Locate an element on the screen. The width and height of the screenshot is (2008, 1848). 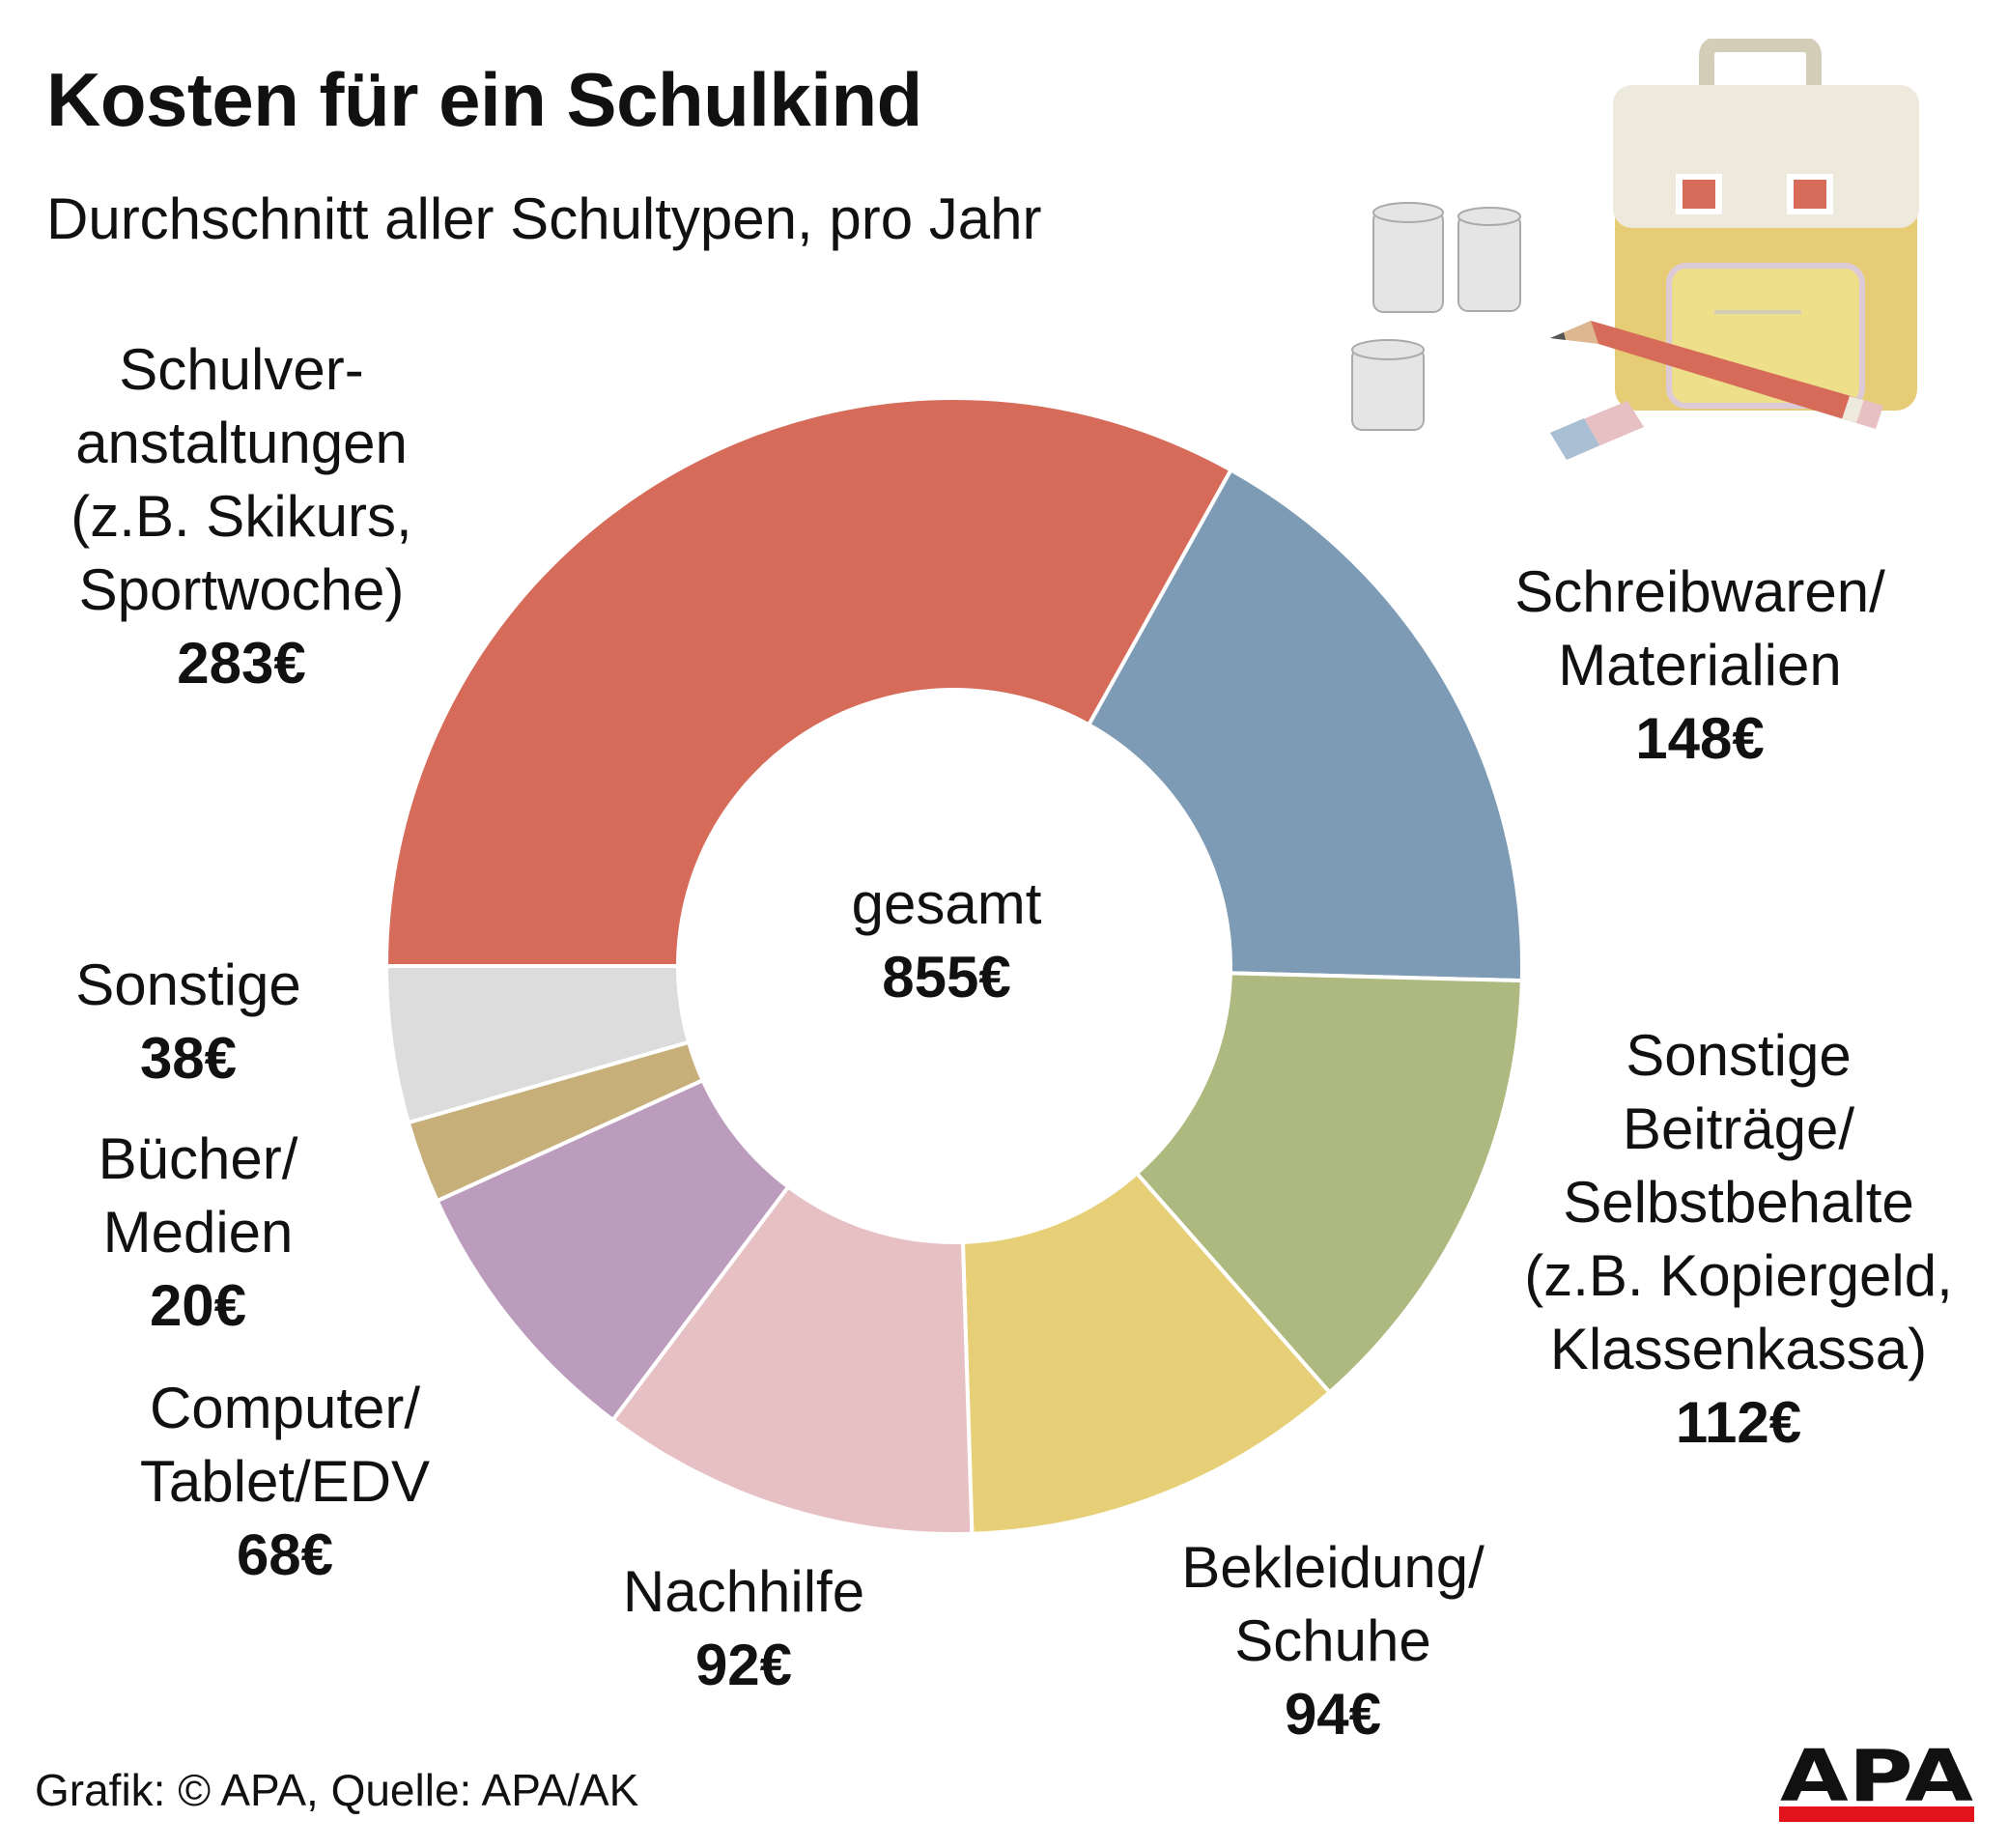
source-credit: Grafik: © APA, Quelle: APA/AK is located at coordinates (337, 1790).